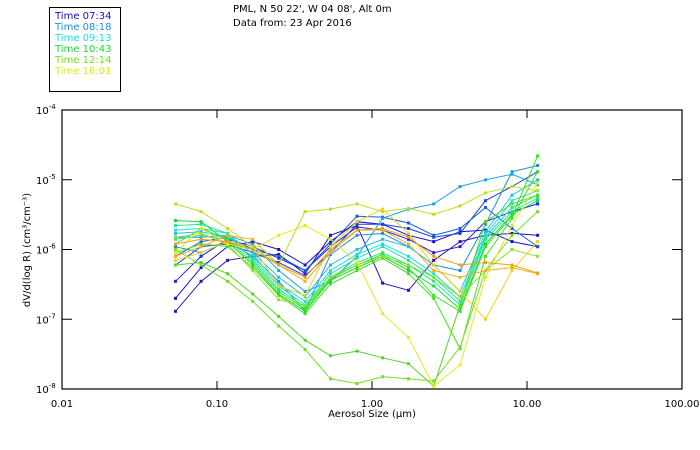  I want to click on series-s11, so click(357, 252).